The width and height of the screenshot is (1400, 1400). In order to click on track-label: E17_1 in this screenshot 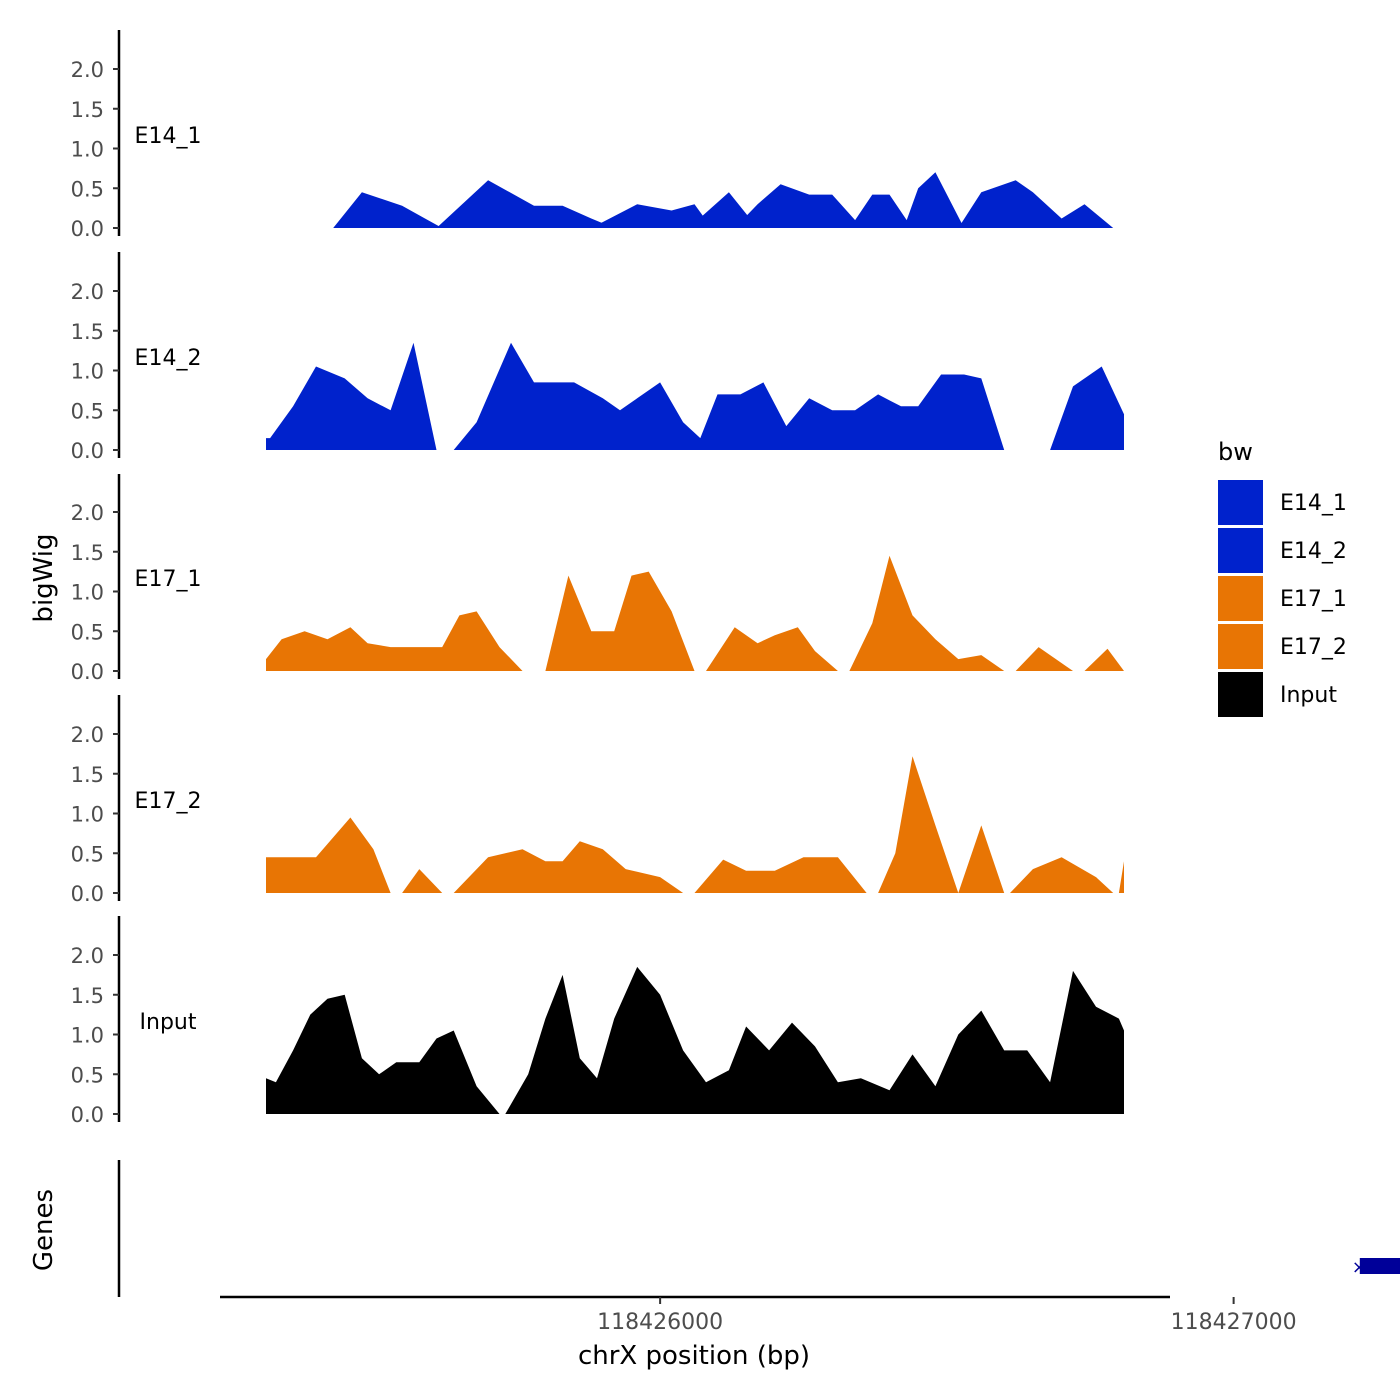, I will do `click(168, 579)`.